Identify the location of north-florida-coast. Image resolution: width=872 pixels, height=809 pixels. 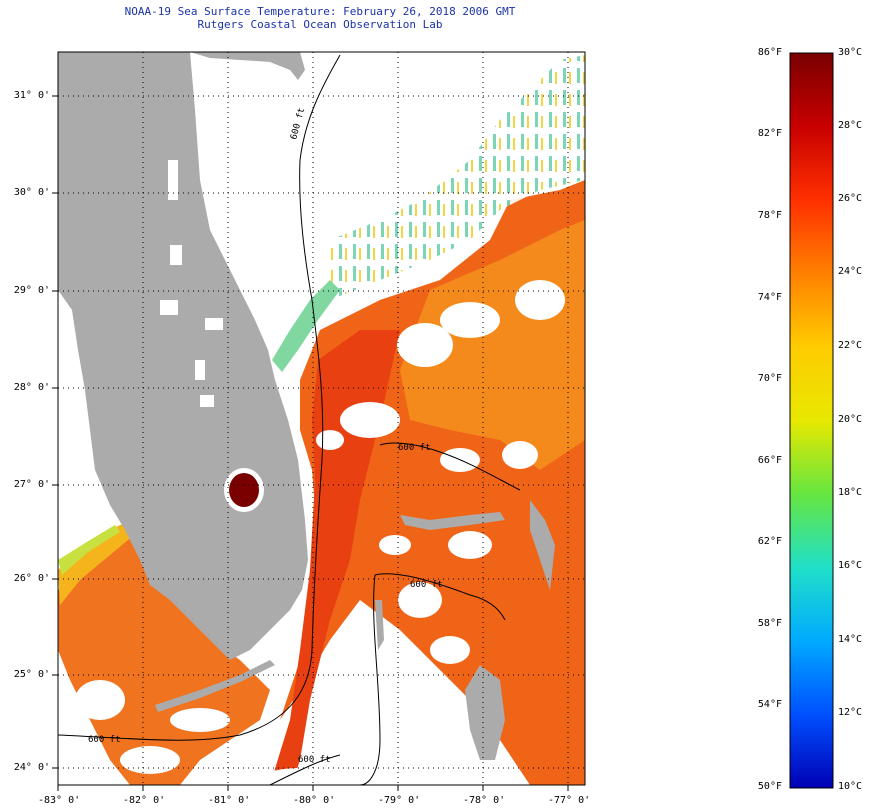
(247, 66).